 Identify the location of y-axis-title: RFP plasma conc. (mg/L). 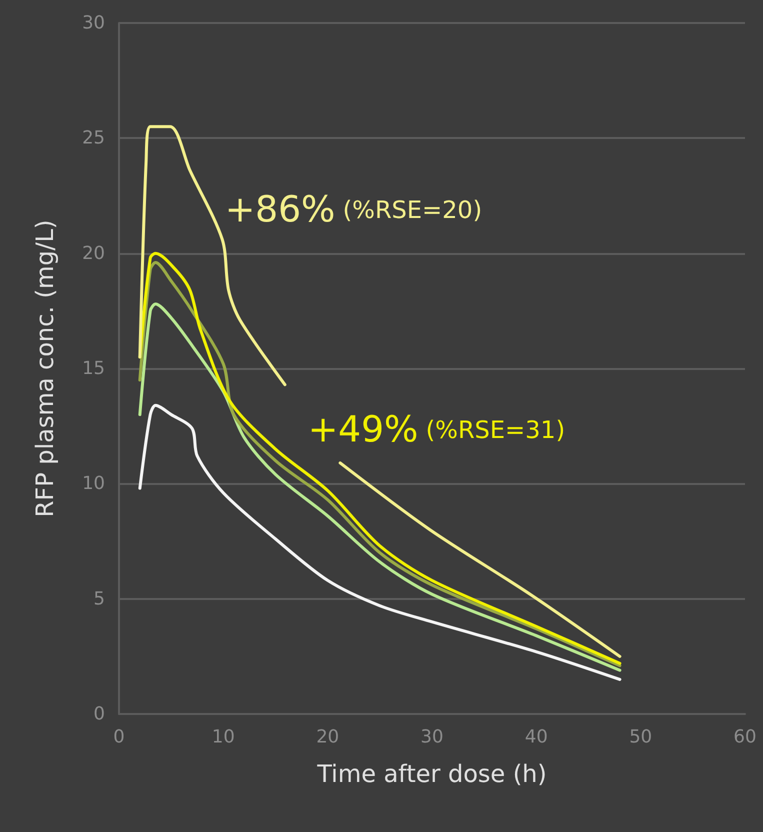
(45, 369).